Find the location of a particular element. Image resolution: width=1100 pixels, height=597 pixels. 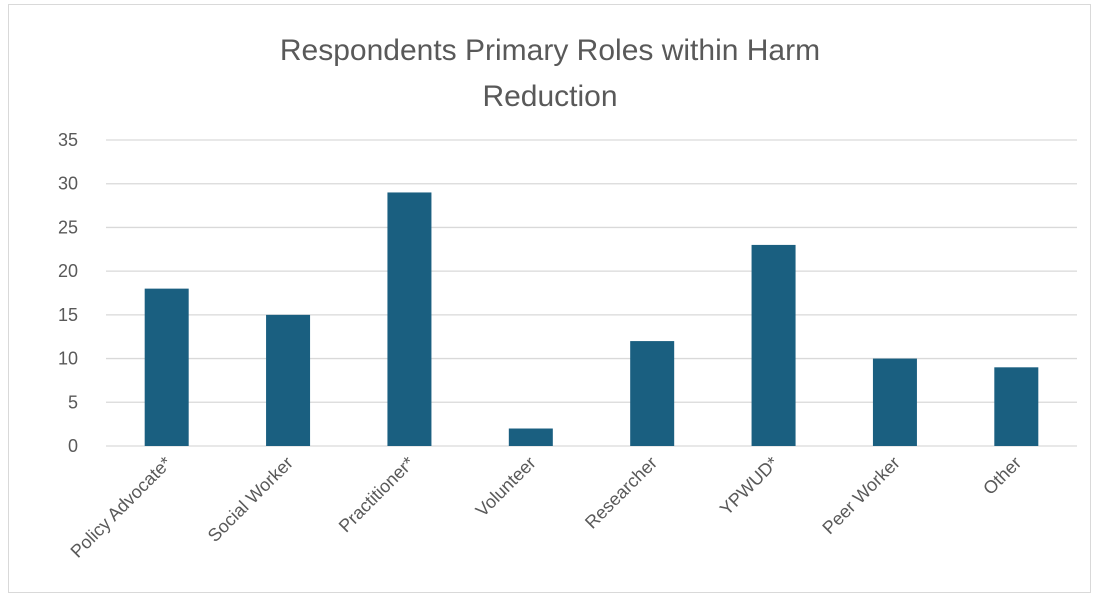

x-tick-label: Peer Worker is located at coordinates (860, 495).